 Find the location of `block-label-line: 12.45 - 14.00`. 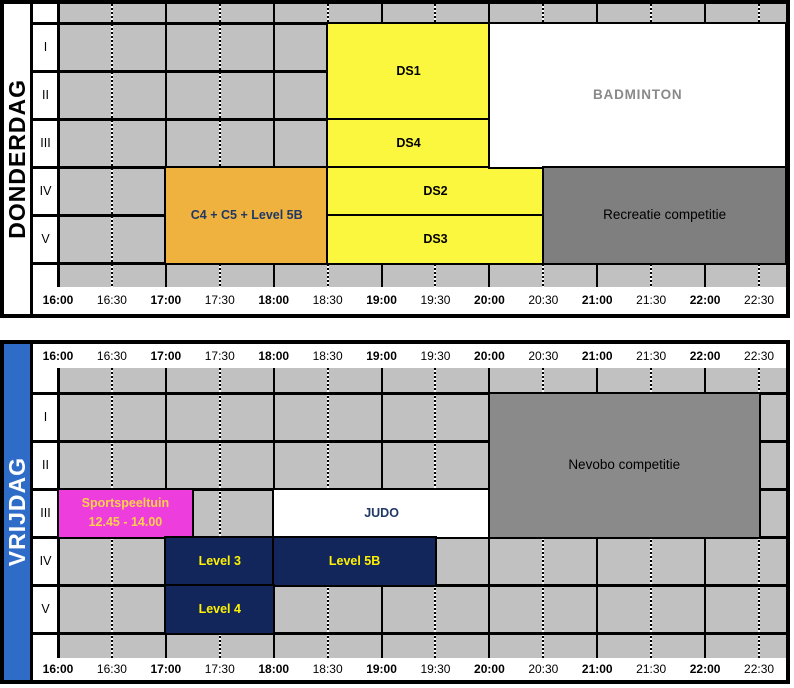

block-label-line: 12.45 - 14.00 is located at coordinates (125, 522).